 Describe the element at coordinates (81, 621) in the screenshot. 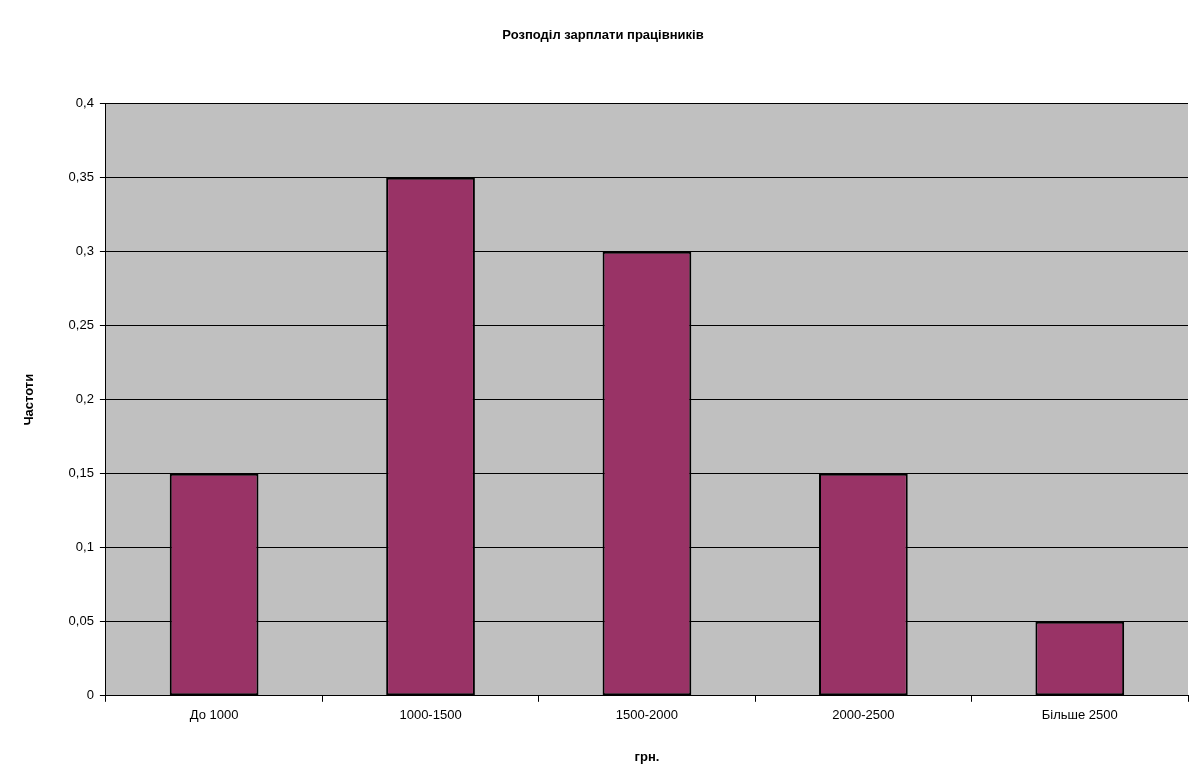

I see `y-tick-label: 0,05` at that location.